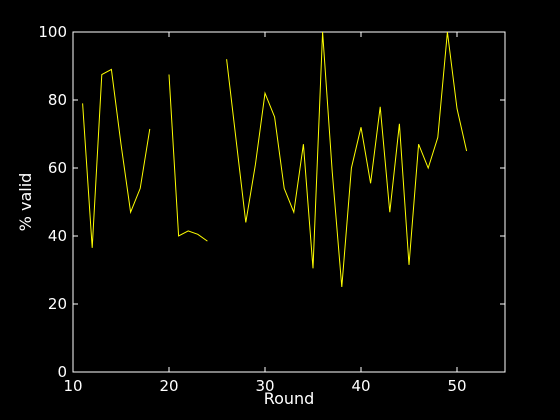 The width and height of the screenshot is (560, 420). What do you see at coordinates (57, 100) in the screenshot?
I see `y-tick-label: 80` at bounding box center [57, 100].